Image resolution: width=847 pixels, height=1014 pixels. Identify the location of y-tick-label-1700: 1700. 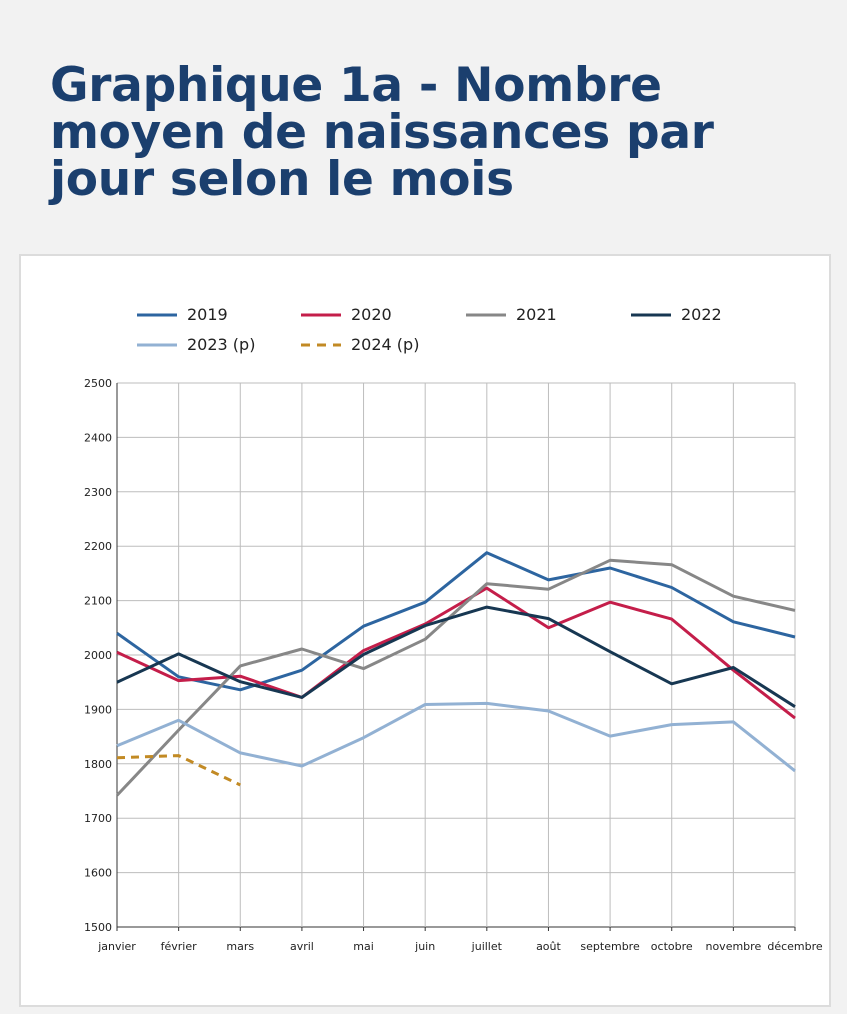
(98, 818).